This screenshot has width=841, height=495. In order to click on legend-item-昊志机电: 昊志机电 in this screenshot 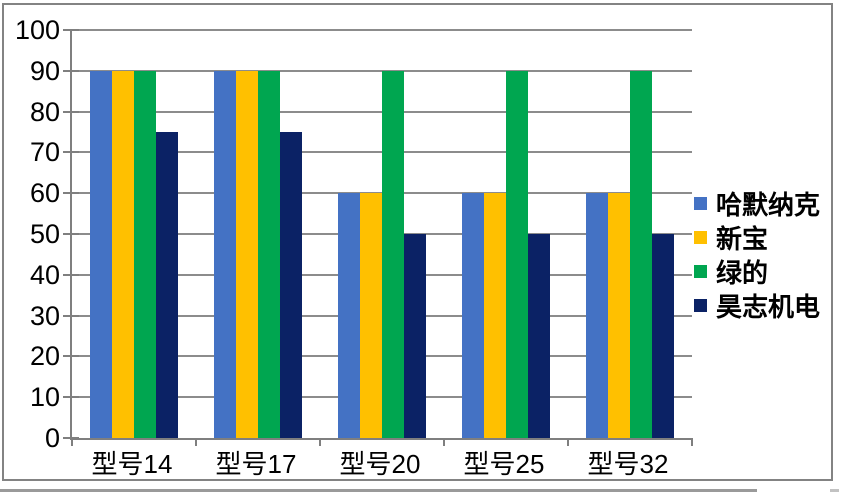, I will do `click(757, 305)`.